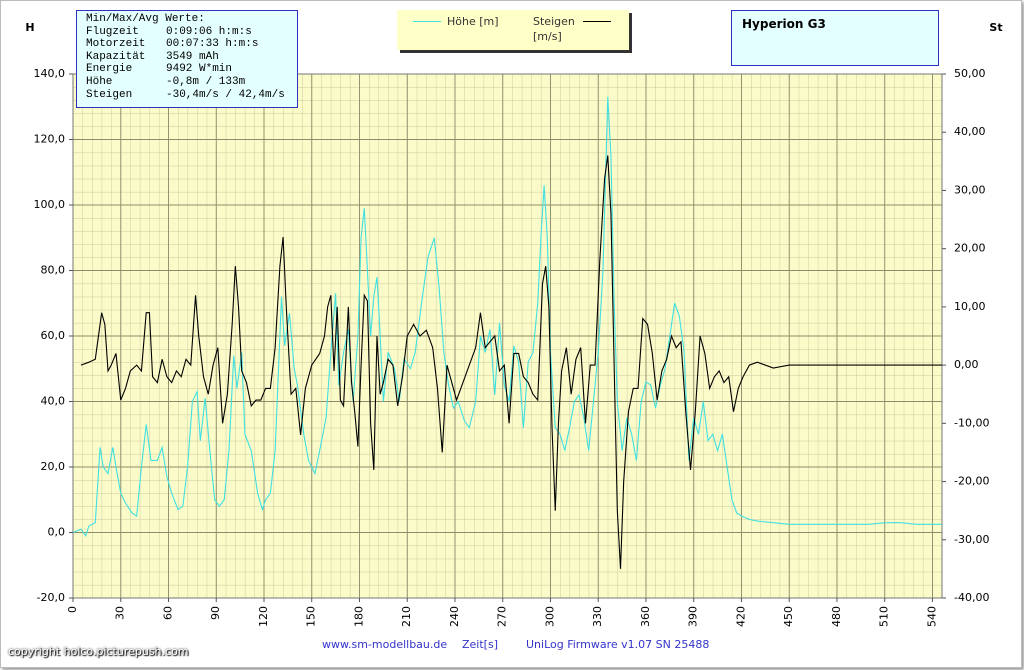 Image resolution: width=1024 pixels, height=670 pixels. I want to click on info-value: 00:07:33 h:m:s, so click(212, 44).